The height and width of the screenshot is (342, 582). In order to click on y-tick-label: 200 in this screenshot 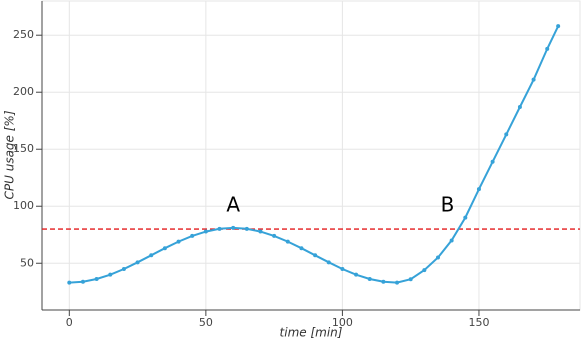, I will do `click(23, 91)`.